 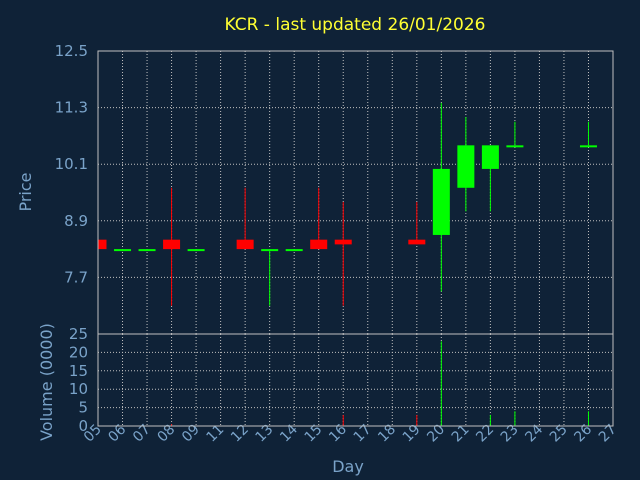 I want to click on price-tick-label: 7.7, so click(x=76, y=277).